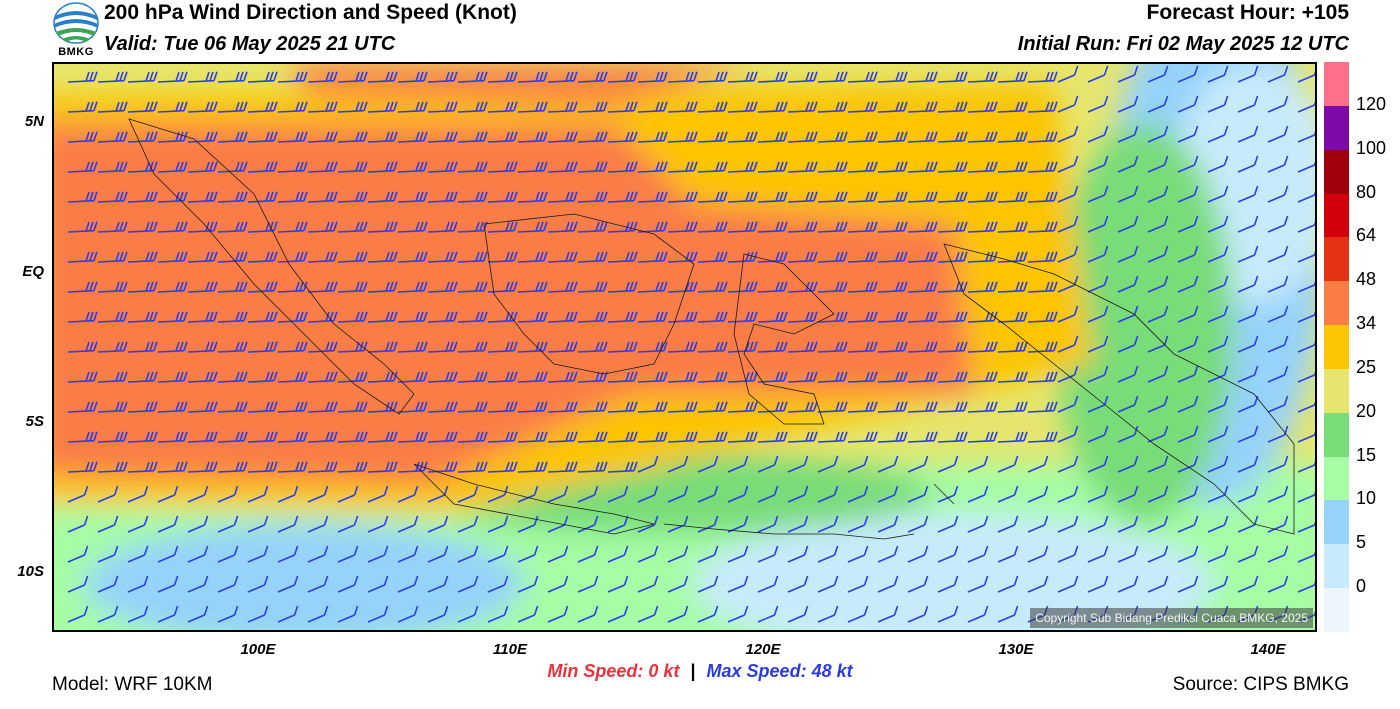  I want to click on colorbar-label: 120, so click(1371, 103).